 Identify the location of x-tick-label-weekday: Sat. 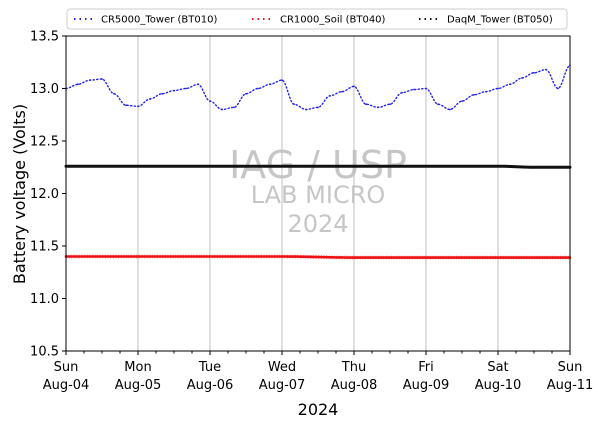
(497, 367).